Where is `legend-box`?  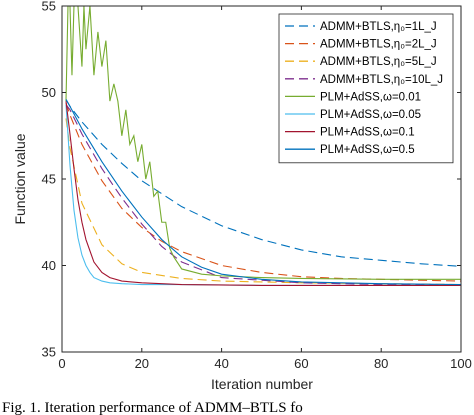 legend-box is located at coordinates (366, 88).